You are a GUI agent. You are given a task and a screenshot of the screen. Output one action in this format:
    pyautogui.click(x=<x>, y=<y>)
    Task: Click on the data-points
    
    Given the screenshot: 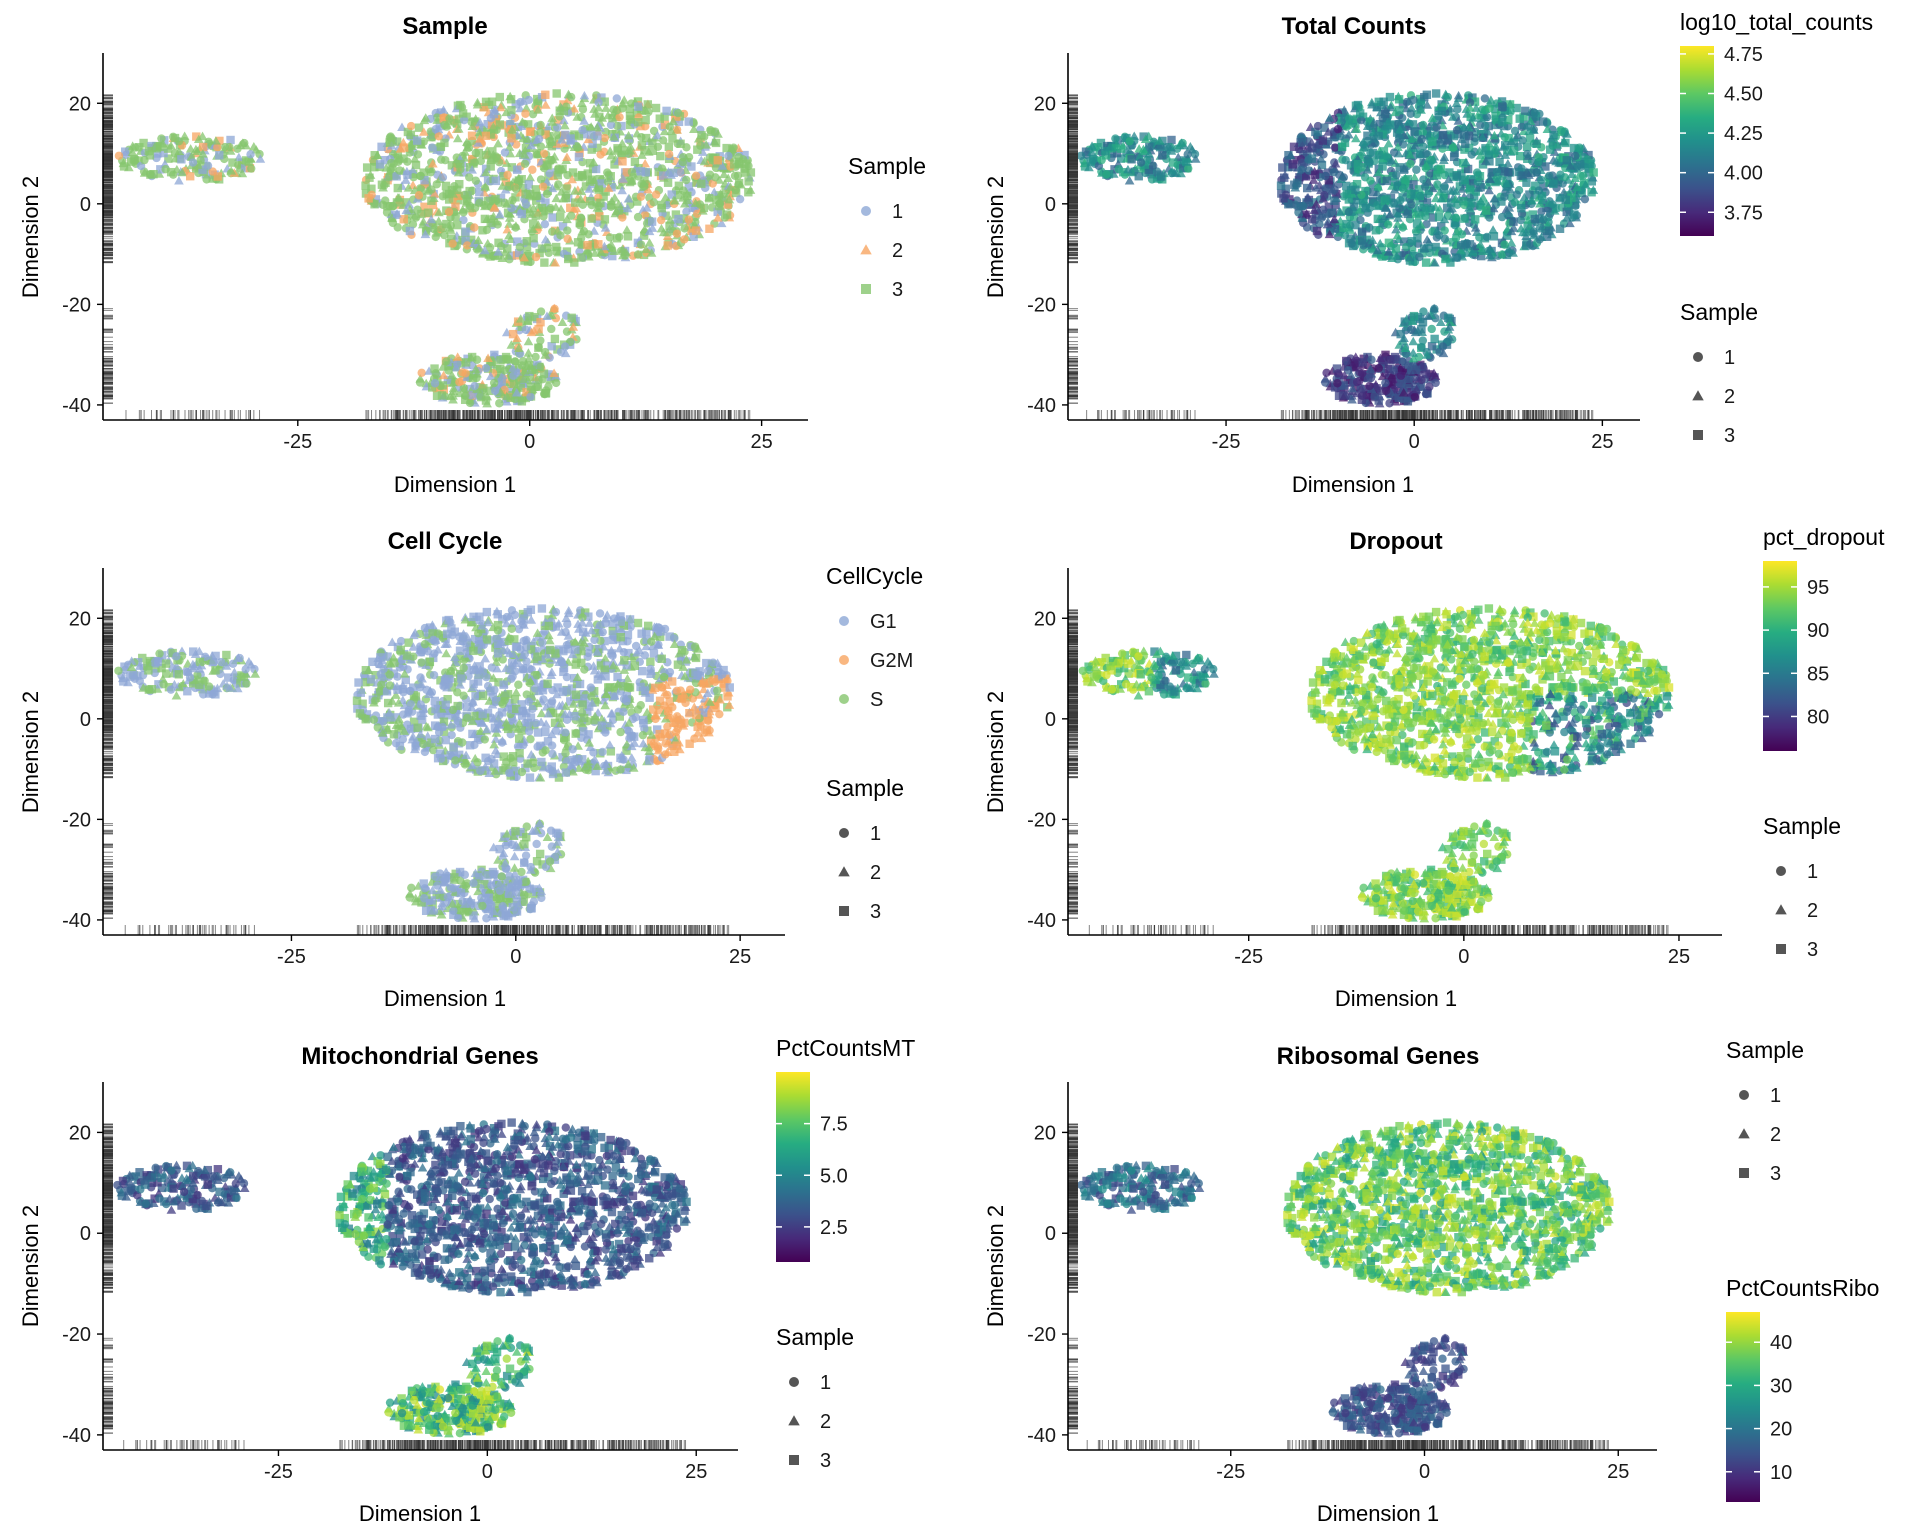 What is the action you would take?
    pyautogui.click(x=1337, y=248)
    